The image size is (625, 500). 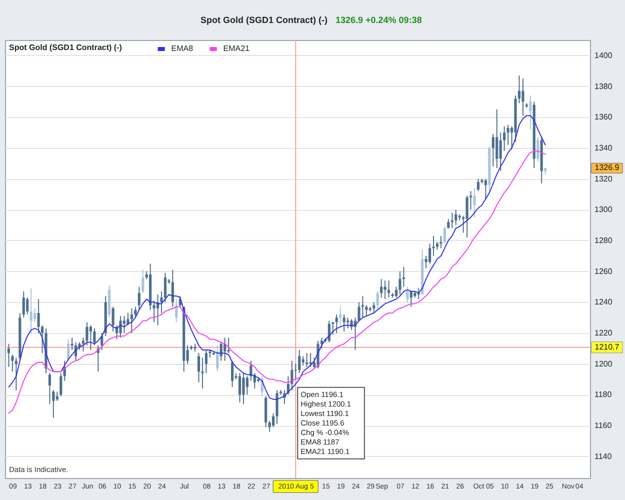 I want to click on y-tick-label: 1200, so click(x=603, y=363).